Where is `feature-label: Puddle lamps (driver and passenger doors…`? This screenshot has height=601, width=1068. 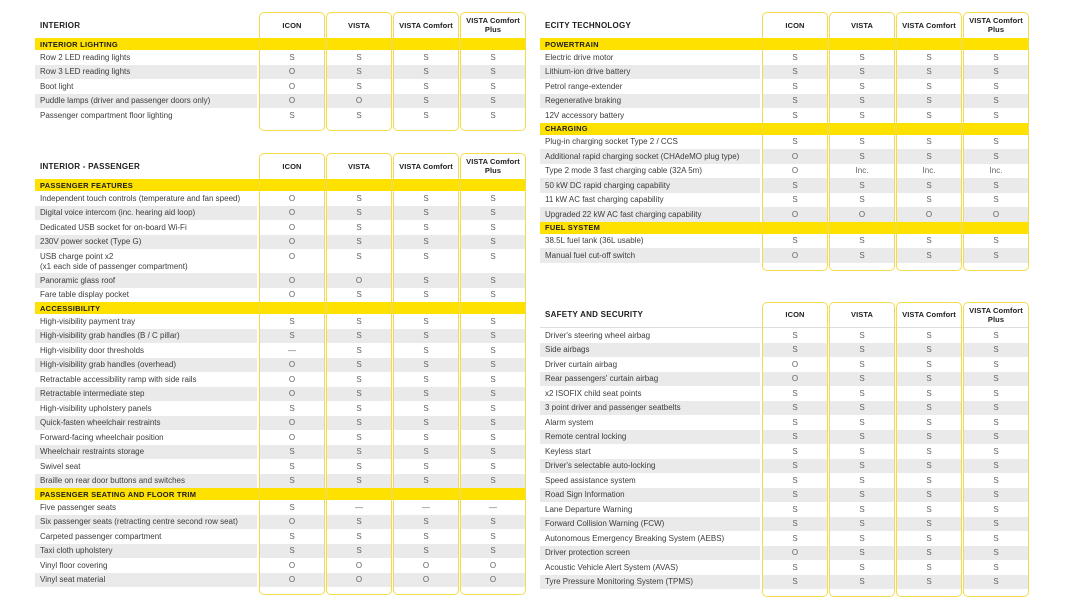
feature-label: Puddle lamps (driver and passenger doors… is located at coordinates (146, 100).